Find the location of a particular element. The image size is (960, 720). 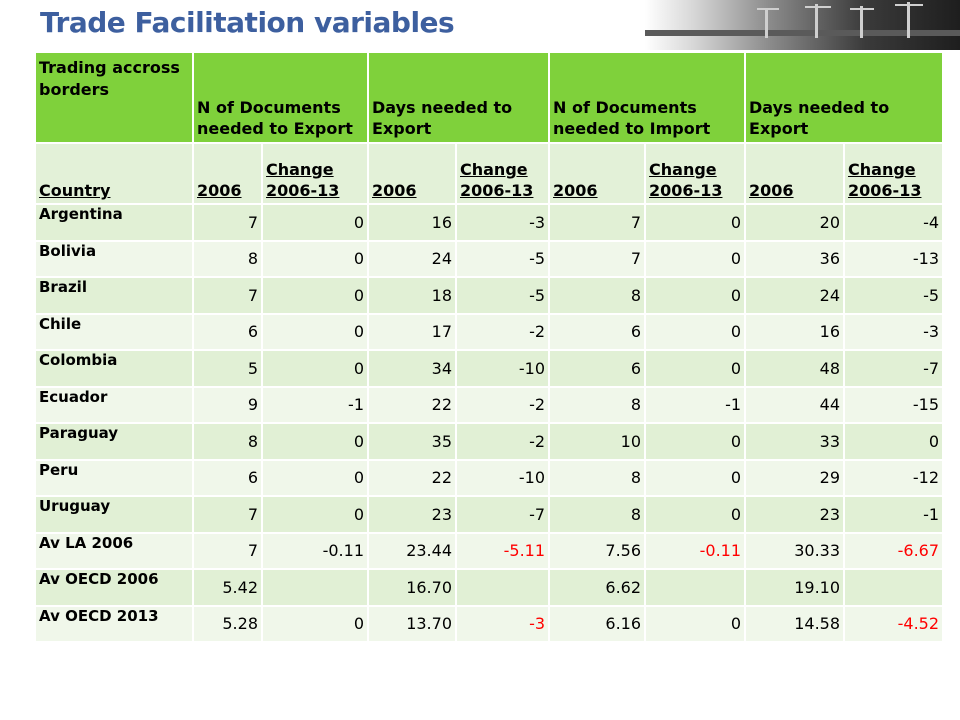

table-row: Chile 6 0 17 -2 6 0 16 -3 is located at coordinates (489, 331).